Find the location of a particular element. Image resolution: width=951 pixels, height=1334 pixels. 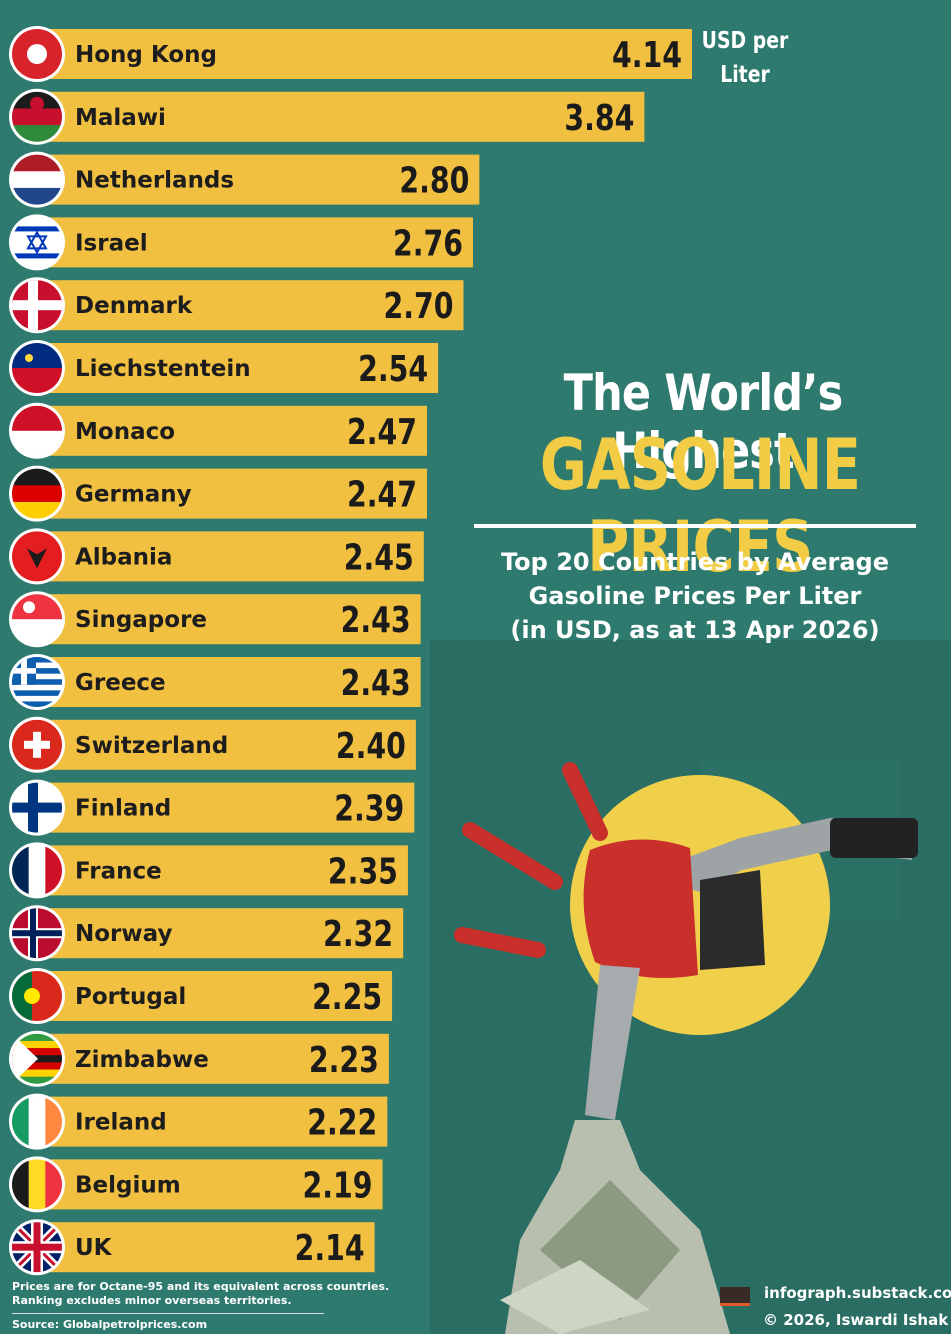

ireland-flag-icon is located at coordinates (37, 1121).